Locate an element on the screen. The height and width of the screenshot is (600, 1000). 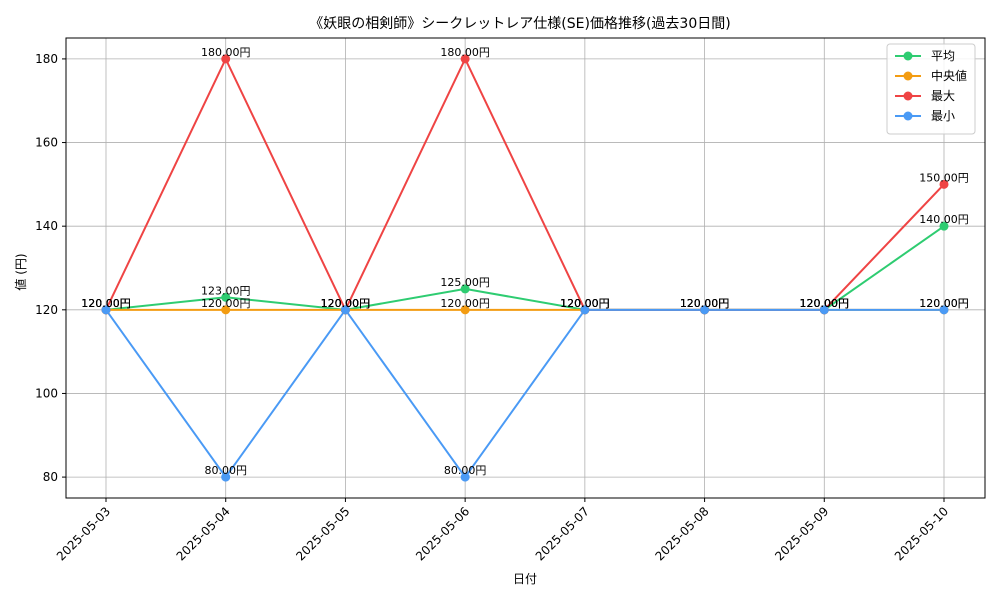
x-tick-label: 2025-05-04 is located at coordinates (203, 533).